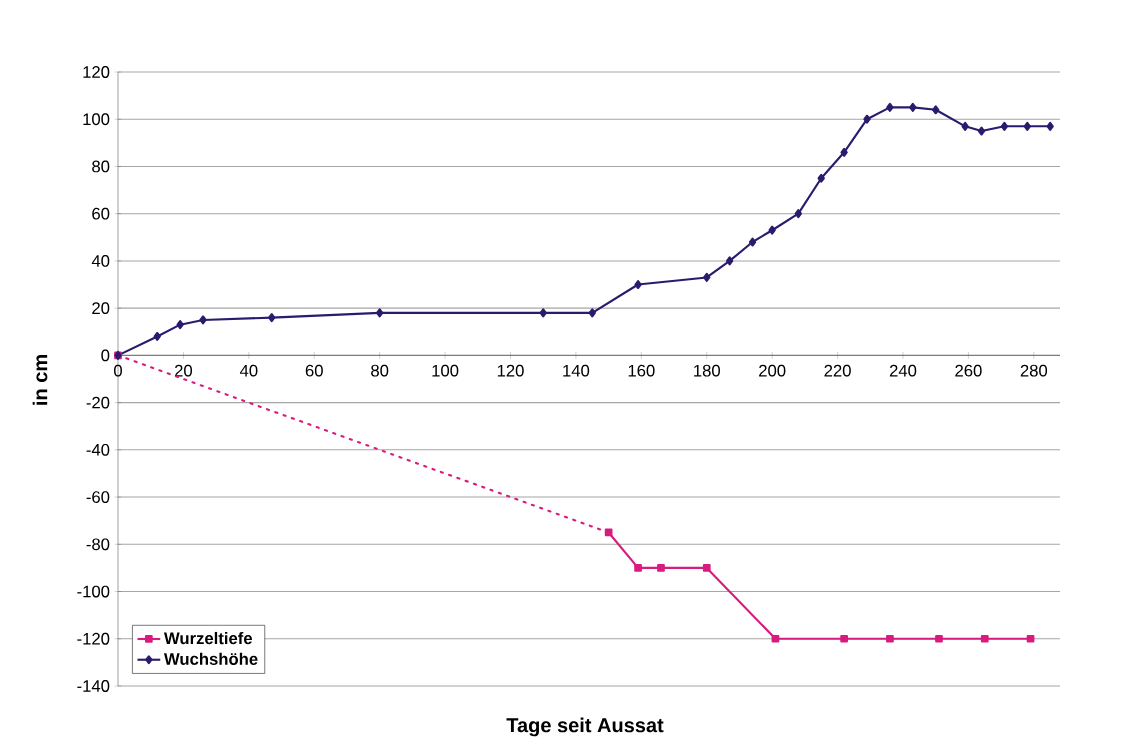  Describe the element at coordinates (576, 370) in the screenshot. I see `x-tick-label: 140` at that location.